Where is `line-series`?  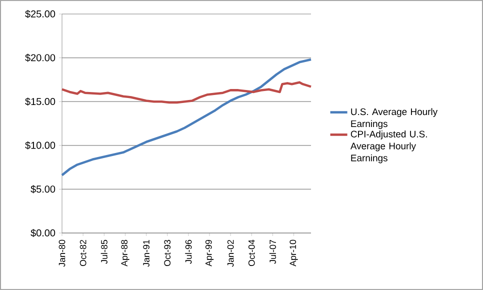 line-series is located at coordinates (186, 92).